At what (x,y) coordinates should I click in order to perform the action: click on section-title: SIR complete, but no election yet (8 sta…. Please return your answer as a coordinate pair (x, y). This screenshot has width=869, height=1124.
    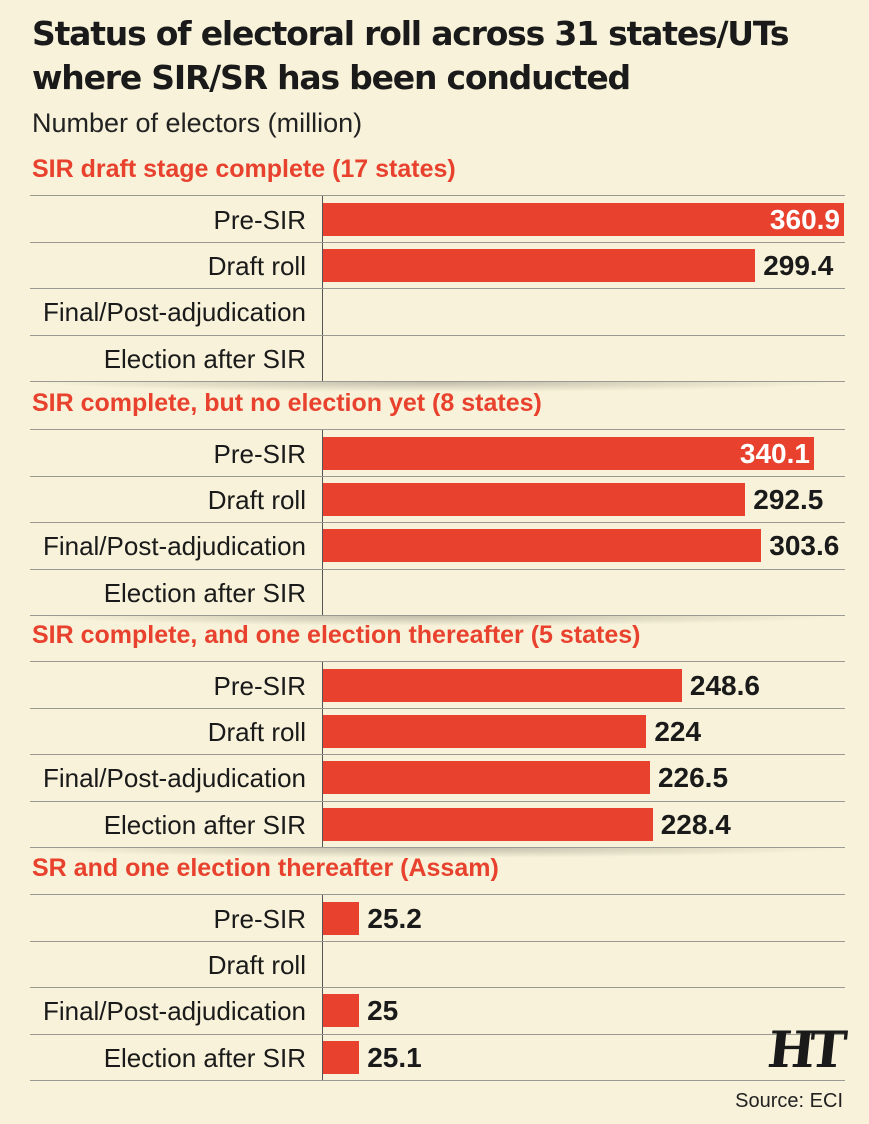
    Looking at the image, I should click on (287, 403).